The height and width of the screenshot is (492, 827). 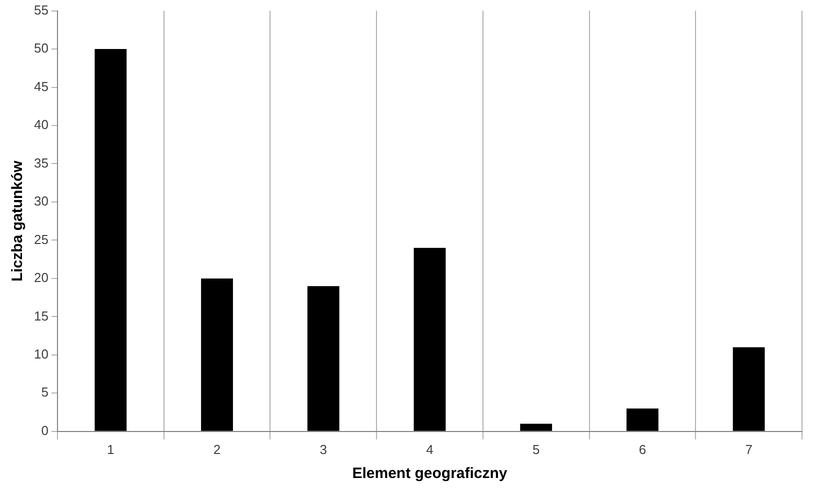 I want to click on x-tick-label: 1, so click(x=110, y=449).